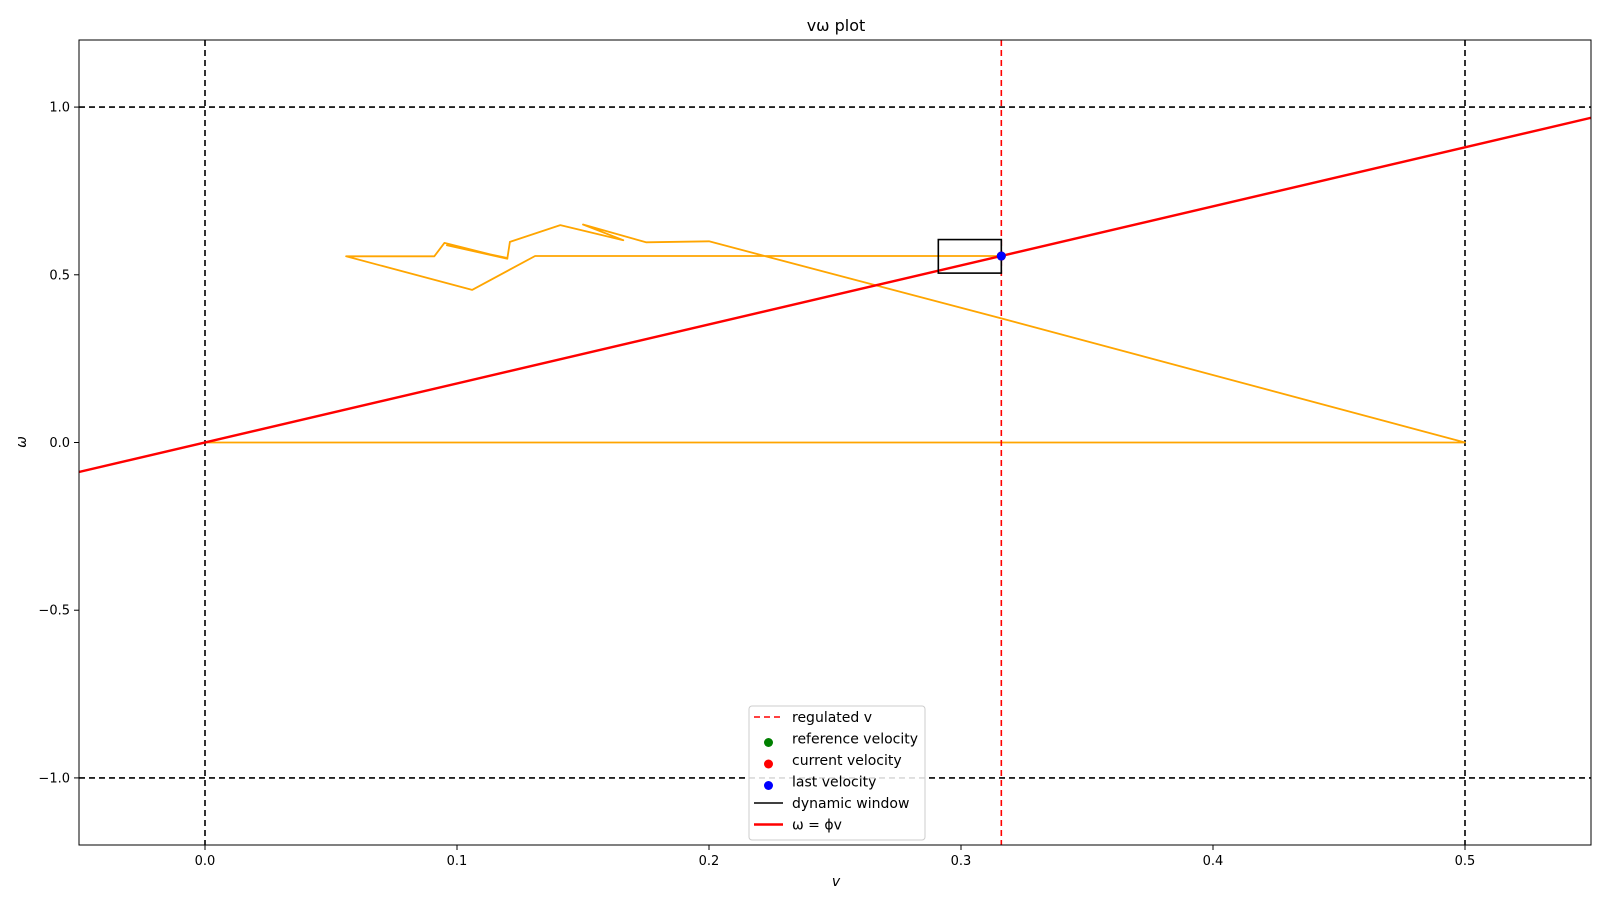 The width and height of the screenshot is (1600, 900). I want to click on legend-label: regulated v, so click(832, 718).